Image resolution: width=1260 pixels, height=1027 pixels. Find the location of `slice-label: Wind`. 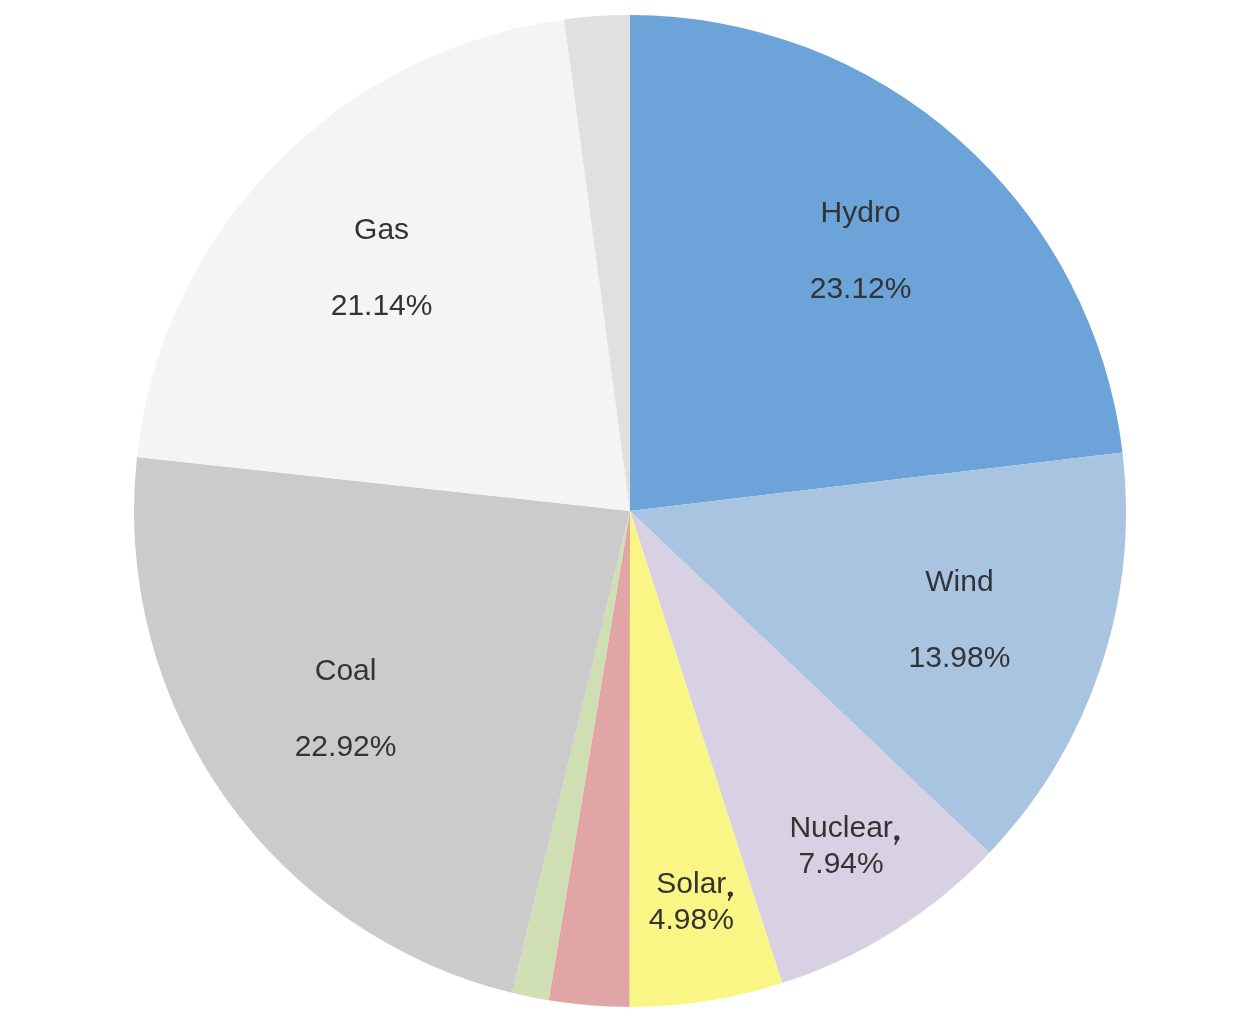

slice-label: Wind is located at coordinates (959, 580).